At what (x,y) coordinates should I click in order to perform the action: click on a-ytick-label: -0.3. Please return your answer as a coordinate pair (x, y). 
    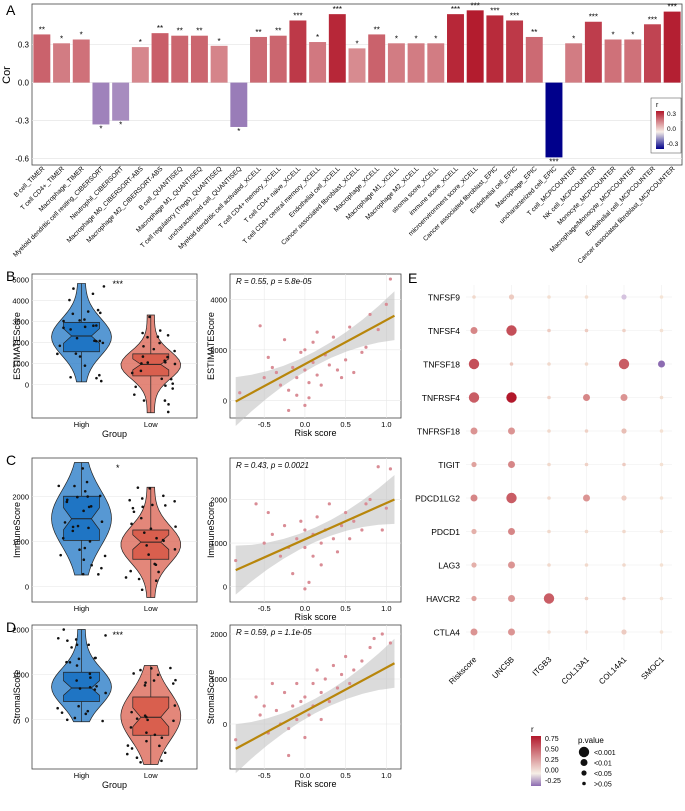
    Looking at the image, I should click on (22, 121).